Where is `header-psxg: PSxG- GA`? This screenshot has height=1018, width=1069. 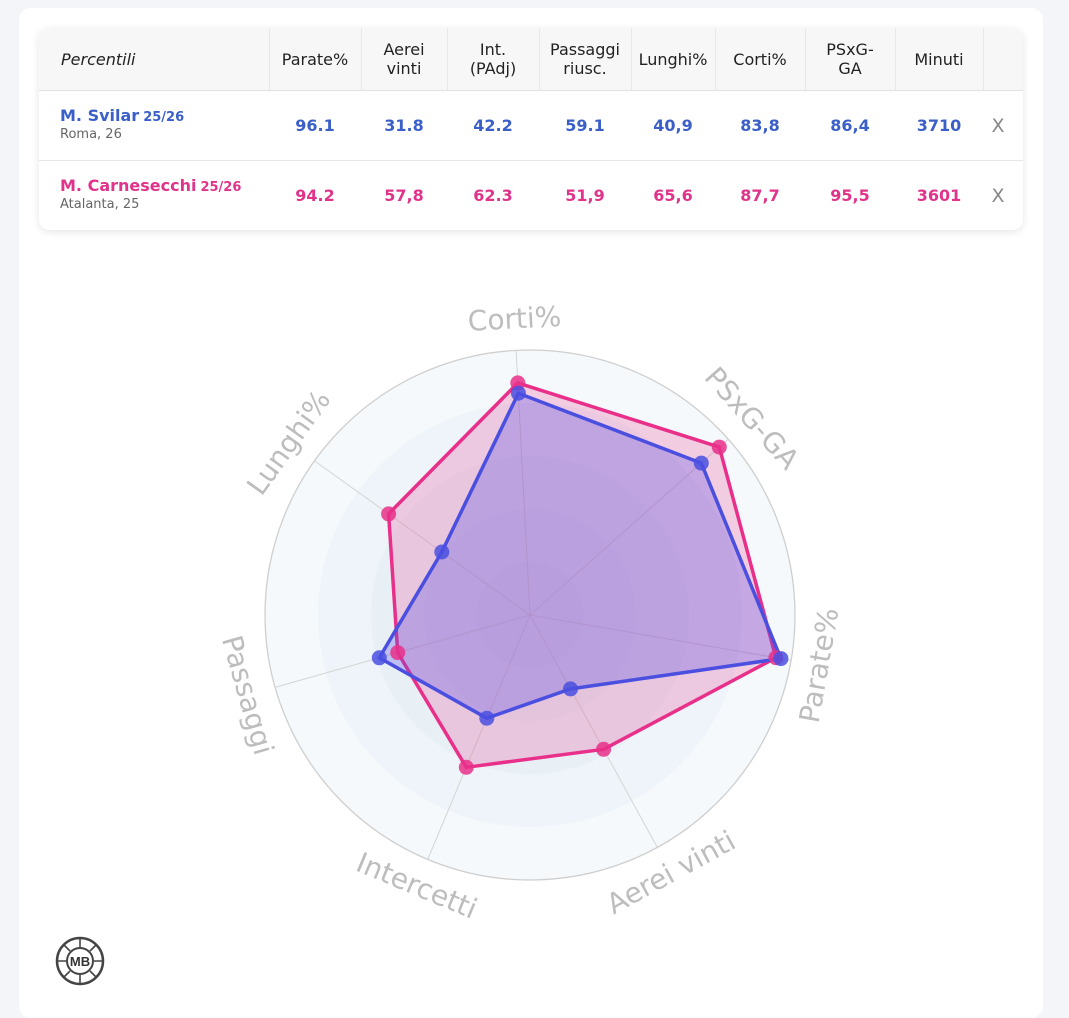
header-psxg: PSxG- GA is located at coordinates (850, 59).